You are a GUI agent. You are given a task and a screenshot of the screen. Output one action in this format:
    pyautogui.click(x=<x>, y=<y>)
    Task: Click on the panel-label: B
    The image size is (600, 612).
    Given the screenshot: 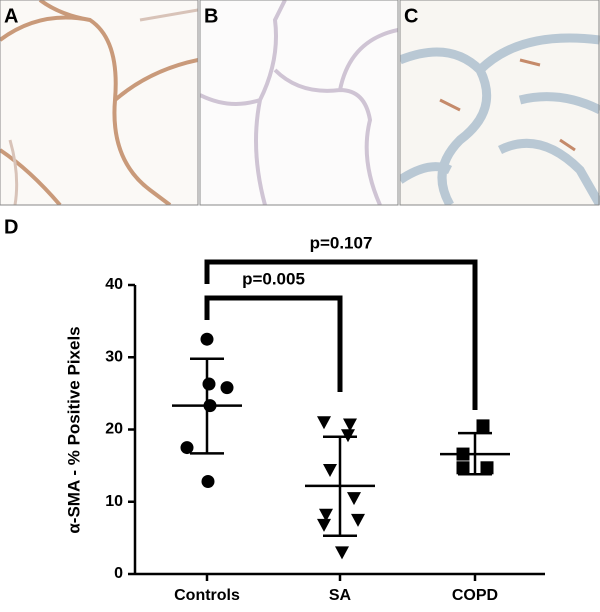 What is the action you would take?
    pyautogui.click(x=211, y=16)
    